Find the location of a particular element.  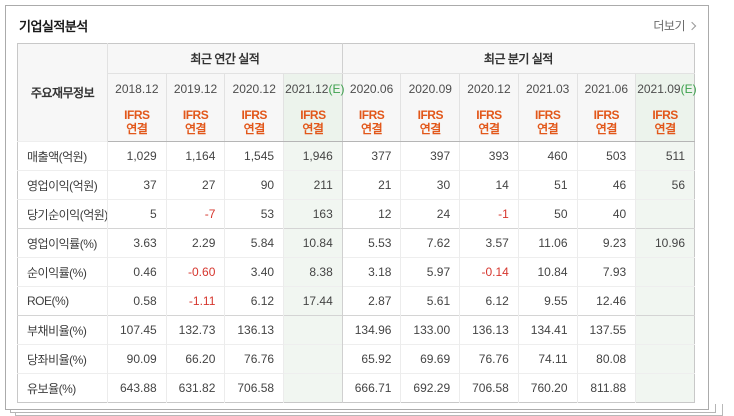

value-cell: 74.11 is located at coordinates (547, 359).